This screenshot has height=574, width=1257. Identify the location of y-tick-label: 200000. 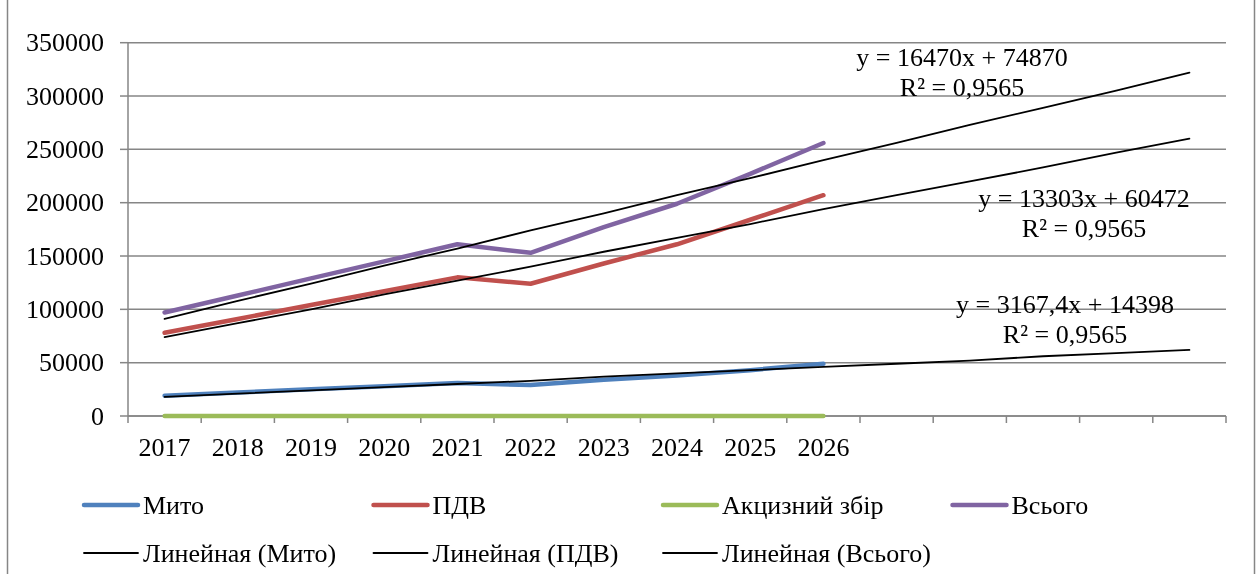
(65, 203).